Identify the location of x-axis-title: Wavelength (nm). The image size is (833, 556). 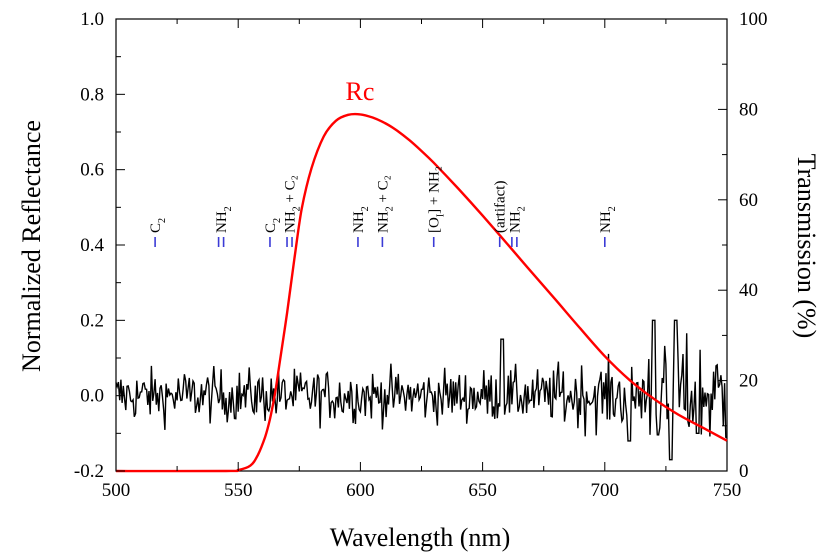
(420, 537).